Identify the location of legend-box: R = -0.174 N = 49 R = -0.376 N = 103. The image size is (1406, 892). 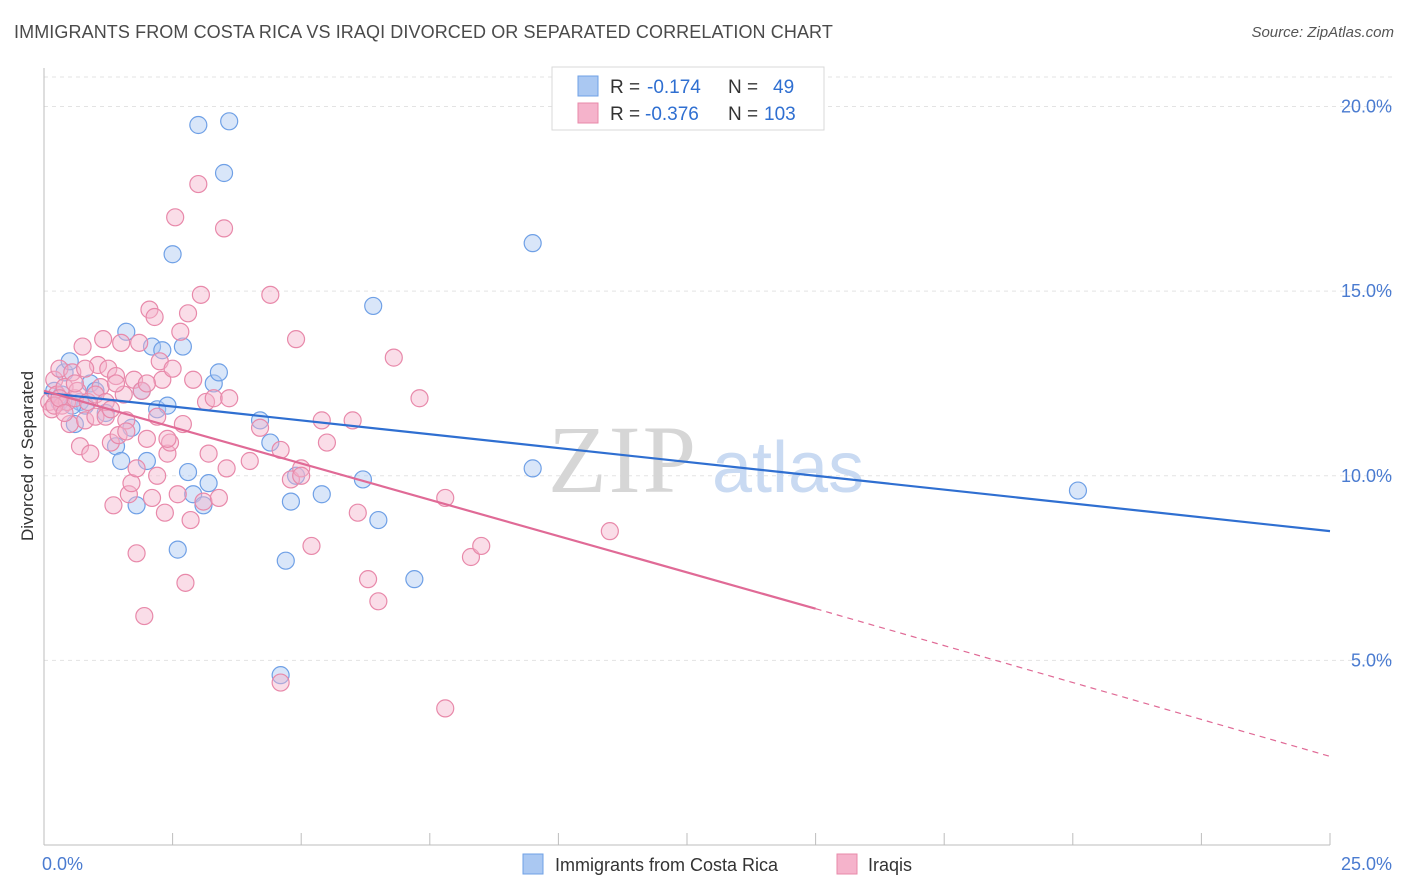
(688, 98).